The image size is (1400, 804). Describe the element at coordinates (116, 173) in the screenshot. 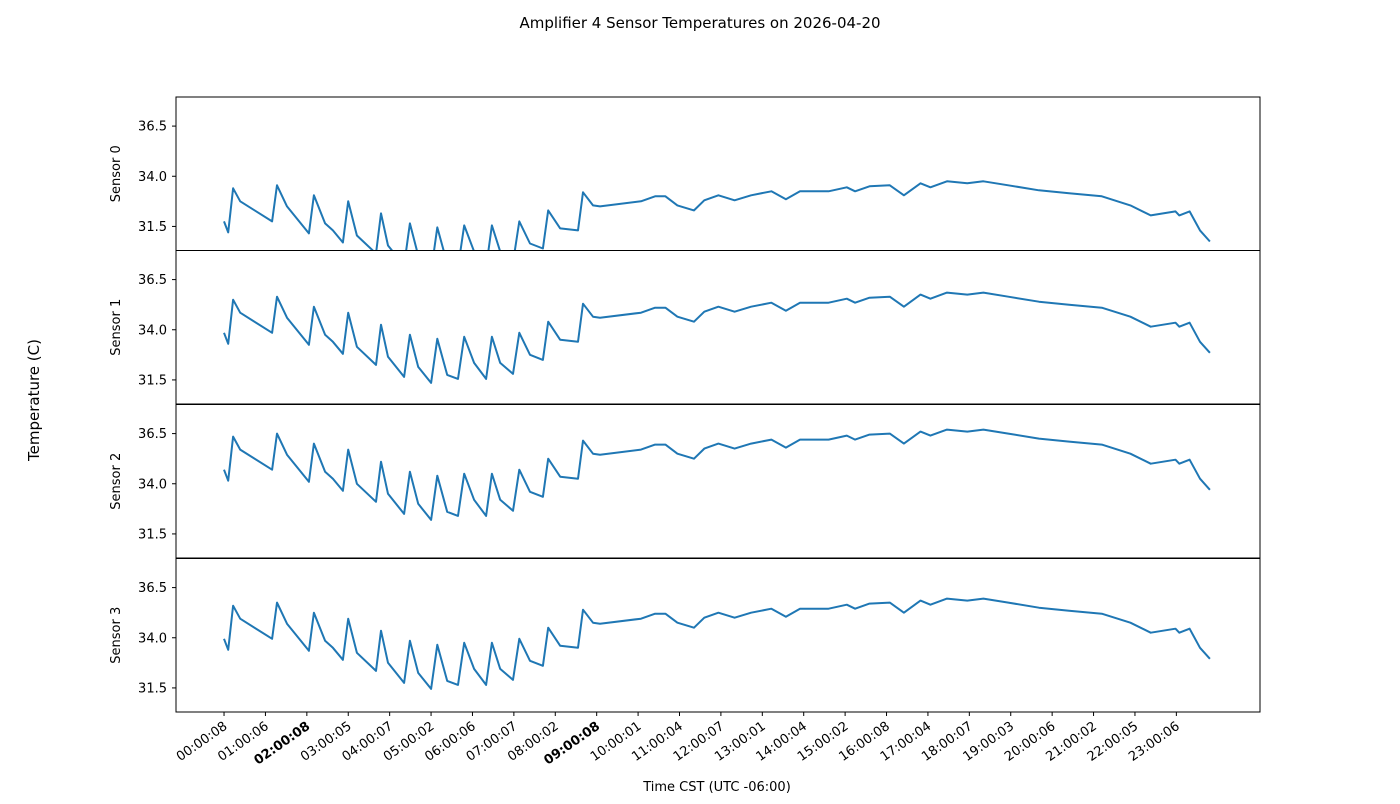

I see `panel-ylabel-sensor-0: Sensor 0` at that location.